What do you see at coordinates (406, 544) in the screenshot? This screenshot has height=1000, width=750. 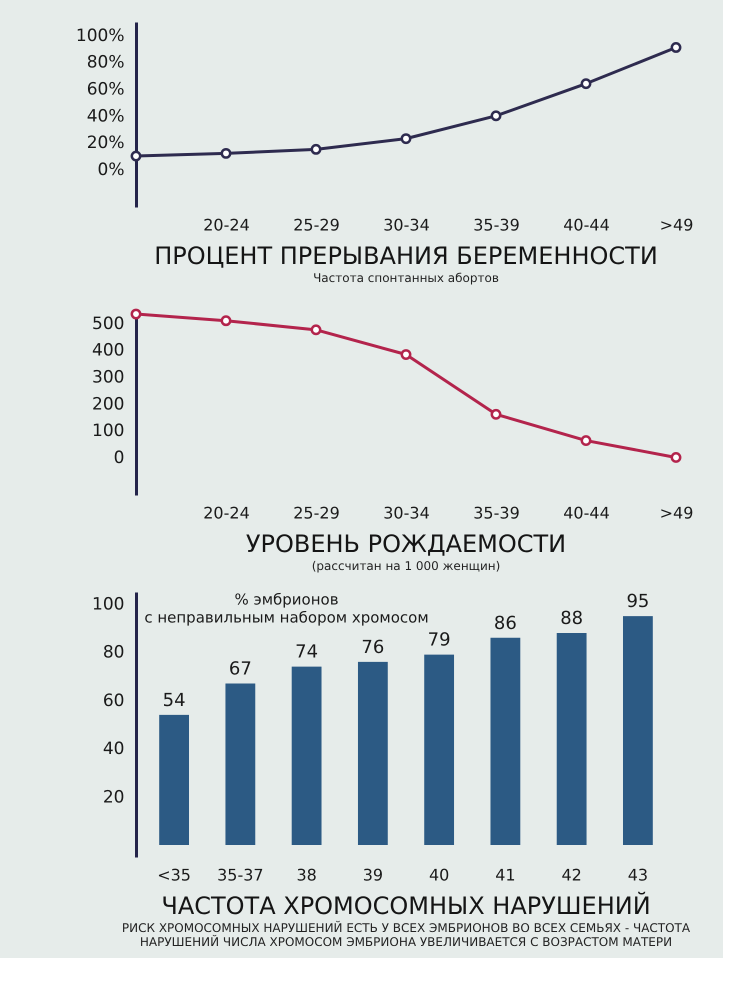 I see `text: УРОВЕНЬ РОЖДАЕМОСТИ` at bounding box center [406, 544].